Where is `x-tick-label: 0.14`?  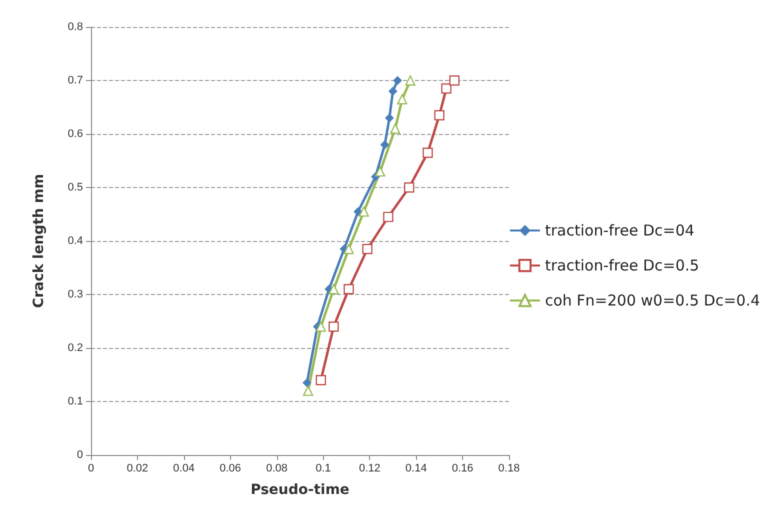 x-tick-label: 0.14 is located at coordinates (416, 468).